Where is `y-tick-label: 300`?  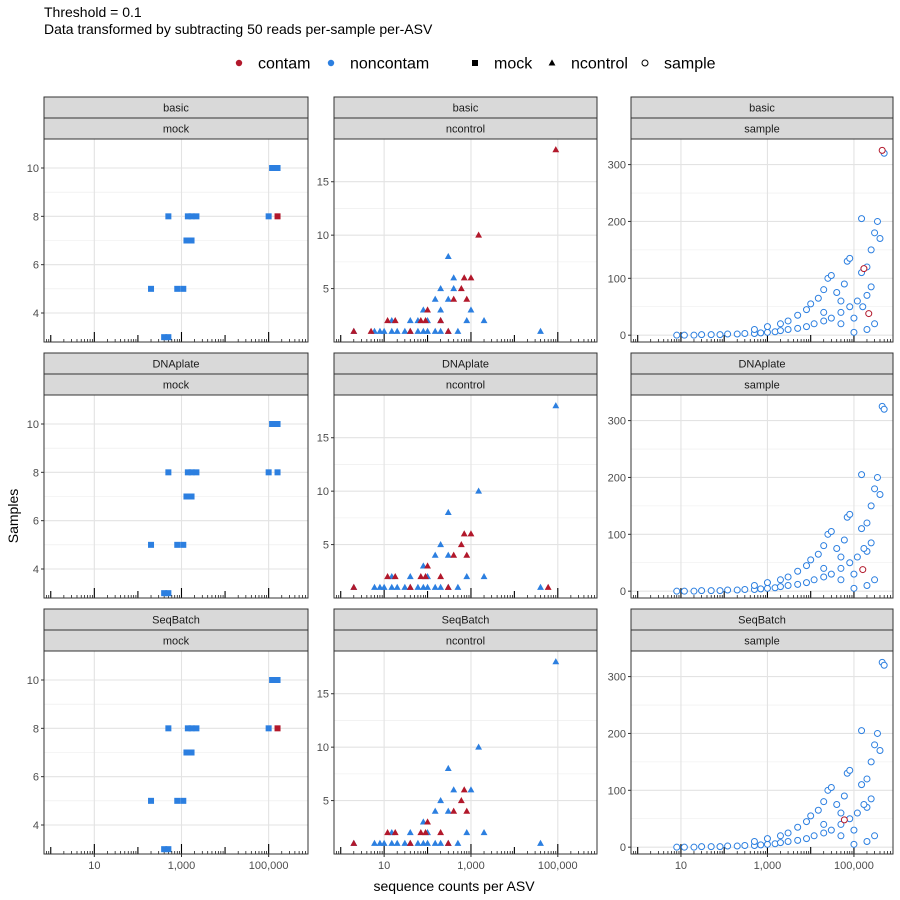 y-tick-label: 300 is located at coordinates (617, 166).